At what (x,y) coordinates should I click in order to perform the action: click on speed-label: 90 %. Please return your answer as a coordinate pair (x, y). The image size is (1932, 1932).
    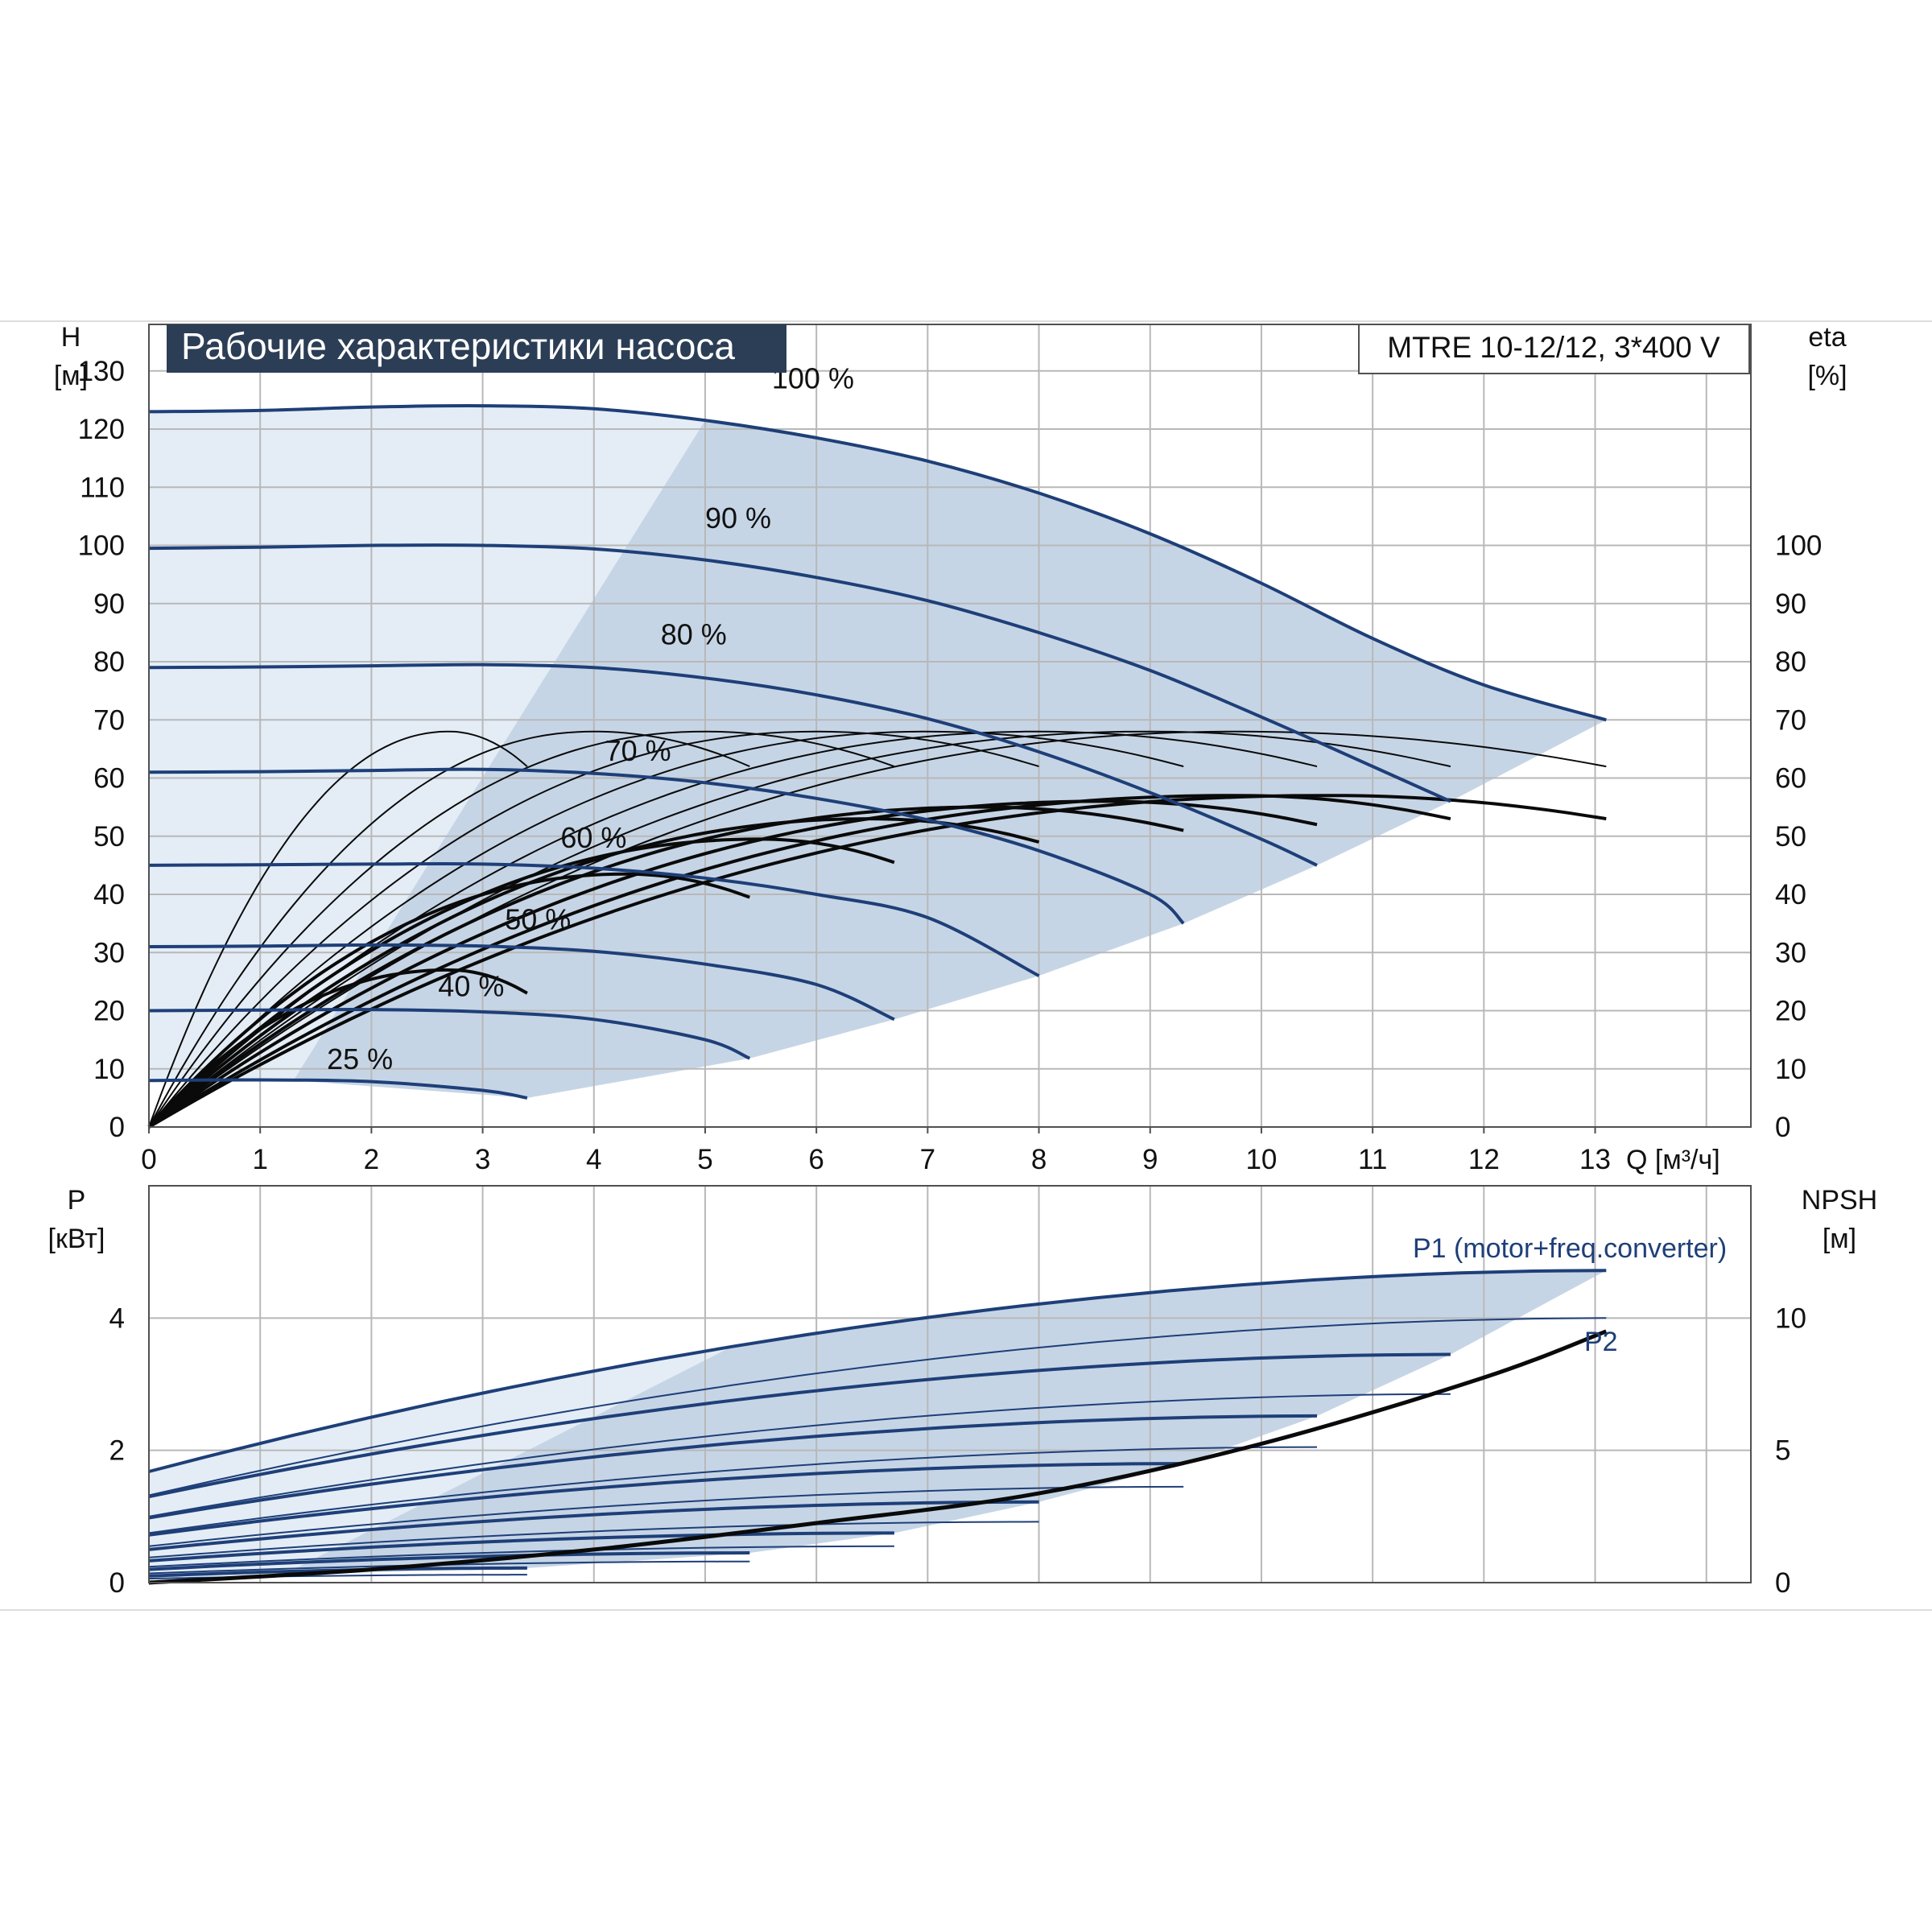
    Looking at the image, I should click on (738, 518).